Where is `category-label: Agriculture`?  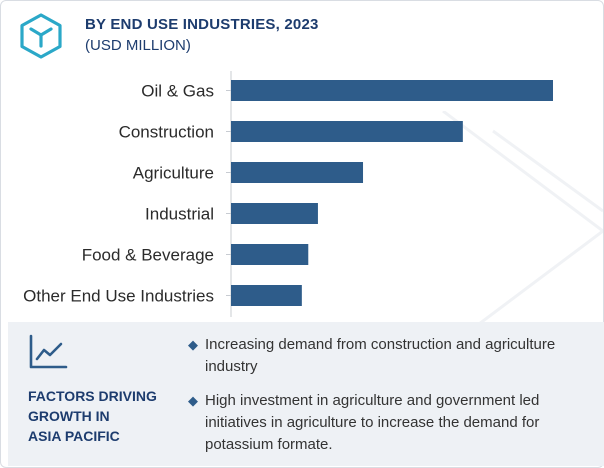
category-label: Agriculture is located at coordinates (173, 173).